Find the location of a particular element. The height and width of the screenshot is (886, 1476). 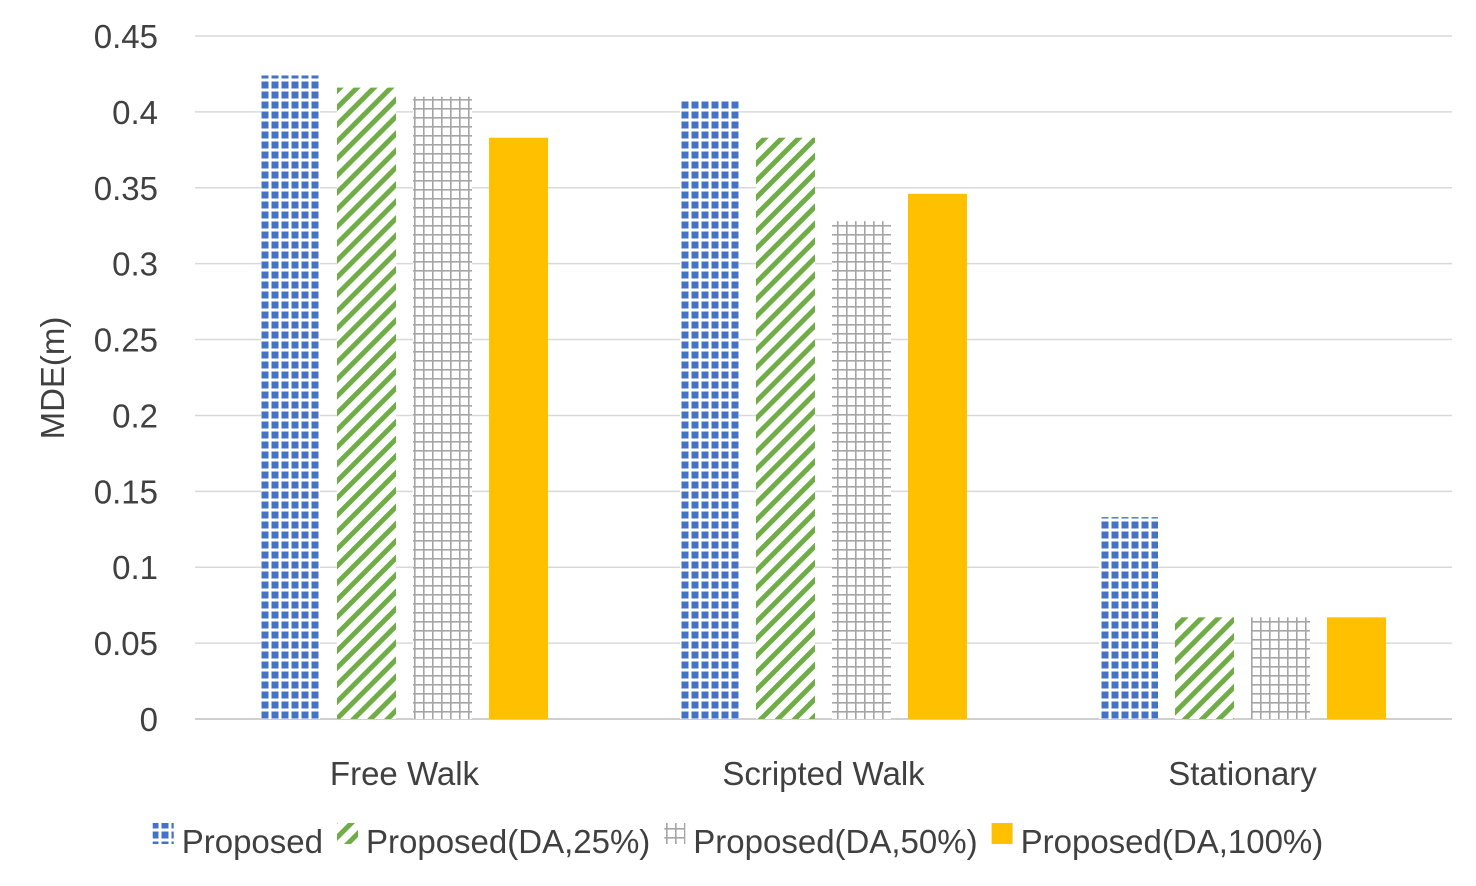

x-tick-label: Scripted Walk is located at coordinates (823, 773).